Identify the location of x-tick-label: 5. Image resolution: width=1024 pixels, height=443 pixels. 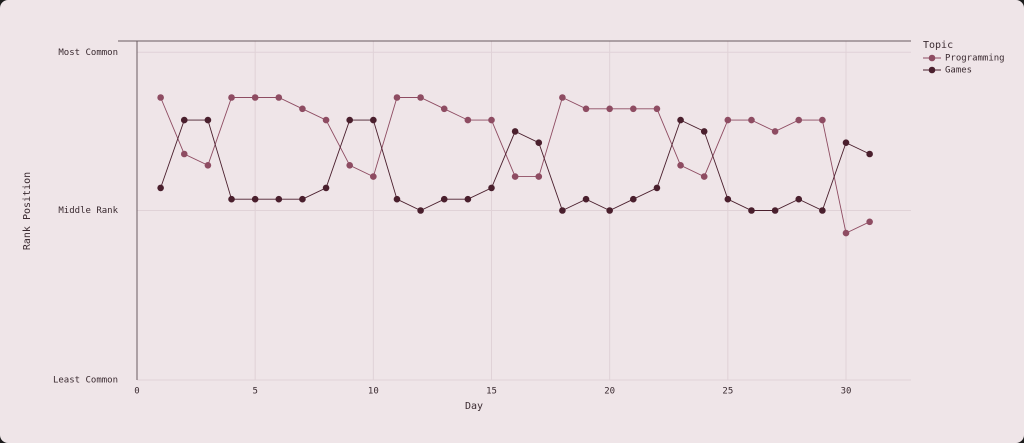
(254, 392).